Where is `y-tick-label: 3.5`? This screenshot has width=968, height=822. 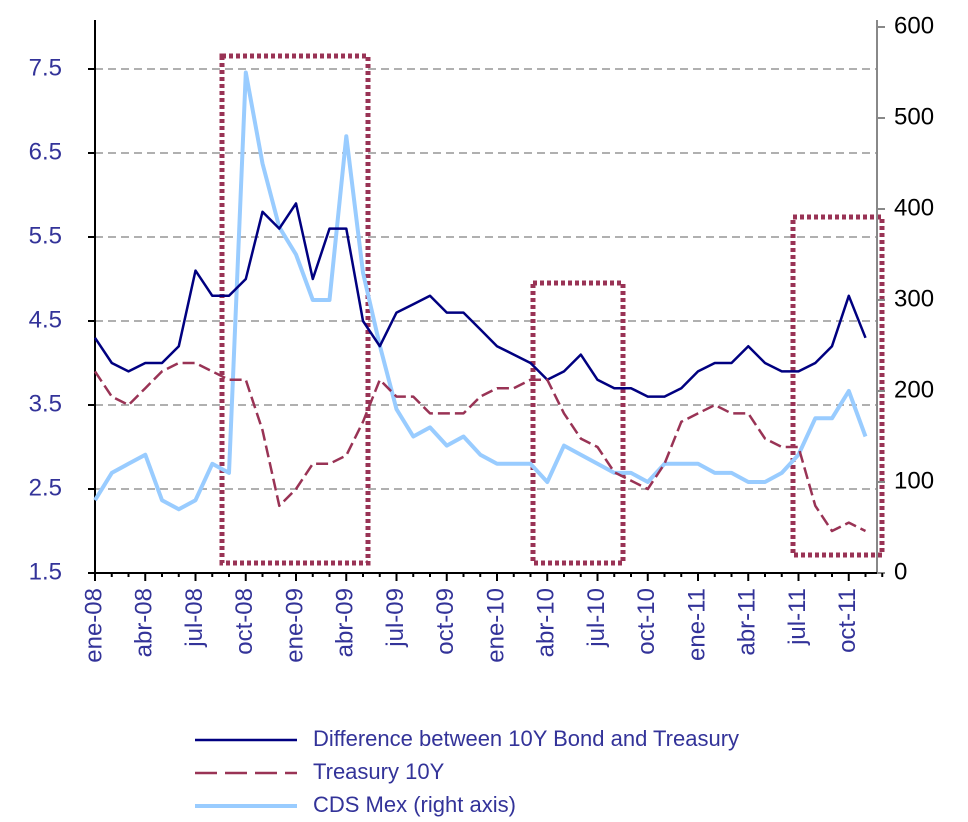 y-tick-label: 3.5 is located at coordinates (45, 403).